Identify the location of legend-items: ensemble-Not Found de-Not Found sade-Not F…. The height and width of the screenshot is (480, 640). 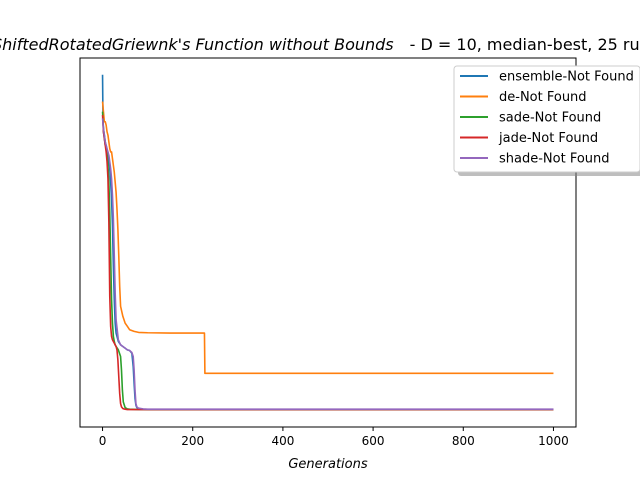
(547, 118).